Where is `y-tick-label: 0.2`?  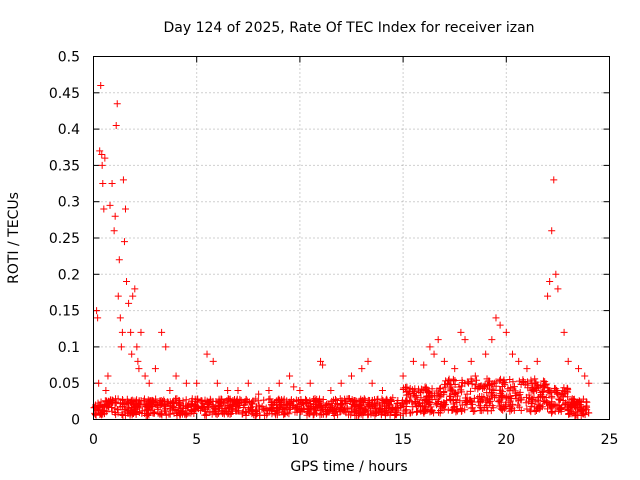 y-tick-label: 0.2 is located at coordinates (69, 275).